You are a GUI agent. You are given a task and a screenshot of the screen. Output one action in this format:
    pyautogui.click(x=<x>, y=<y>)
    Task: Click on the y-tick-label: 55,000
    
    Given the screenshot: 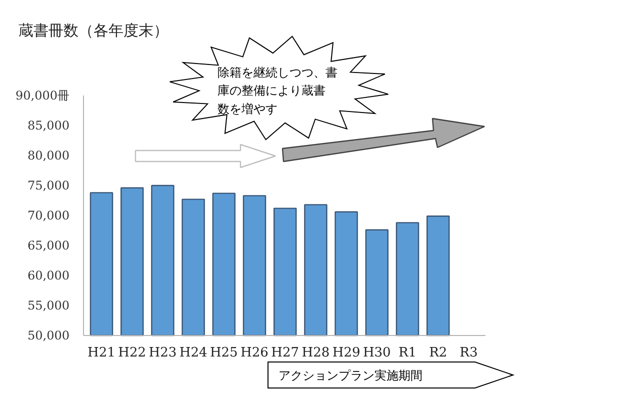 What is the action you would take?
    pyautogui.click(x=49, y=305)
    